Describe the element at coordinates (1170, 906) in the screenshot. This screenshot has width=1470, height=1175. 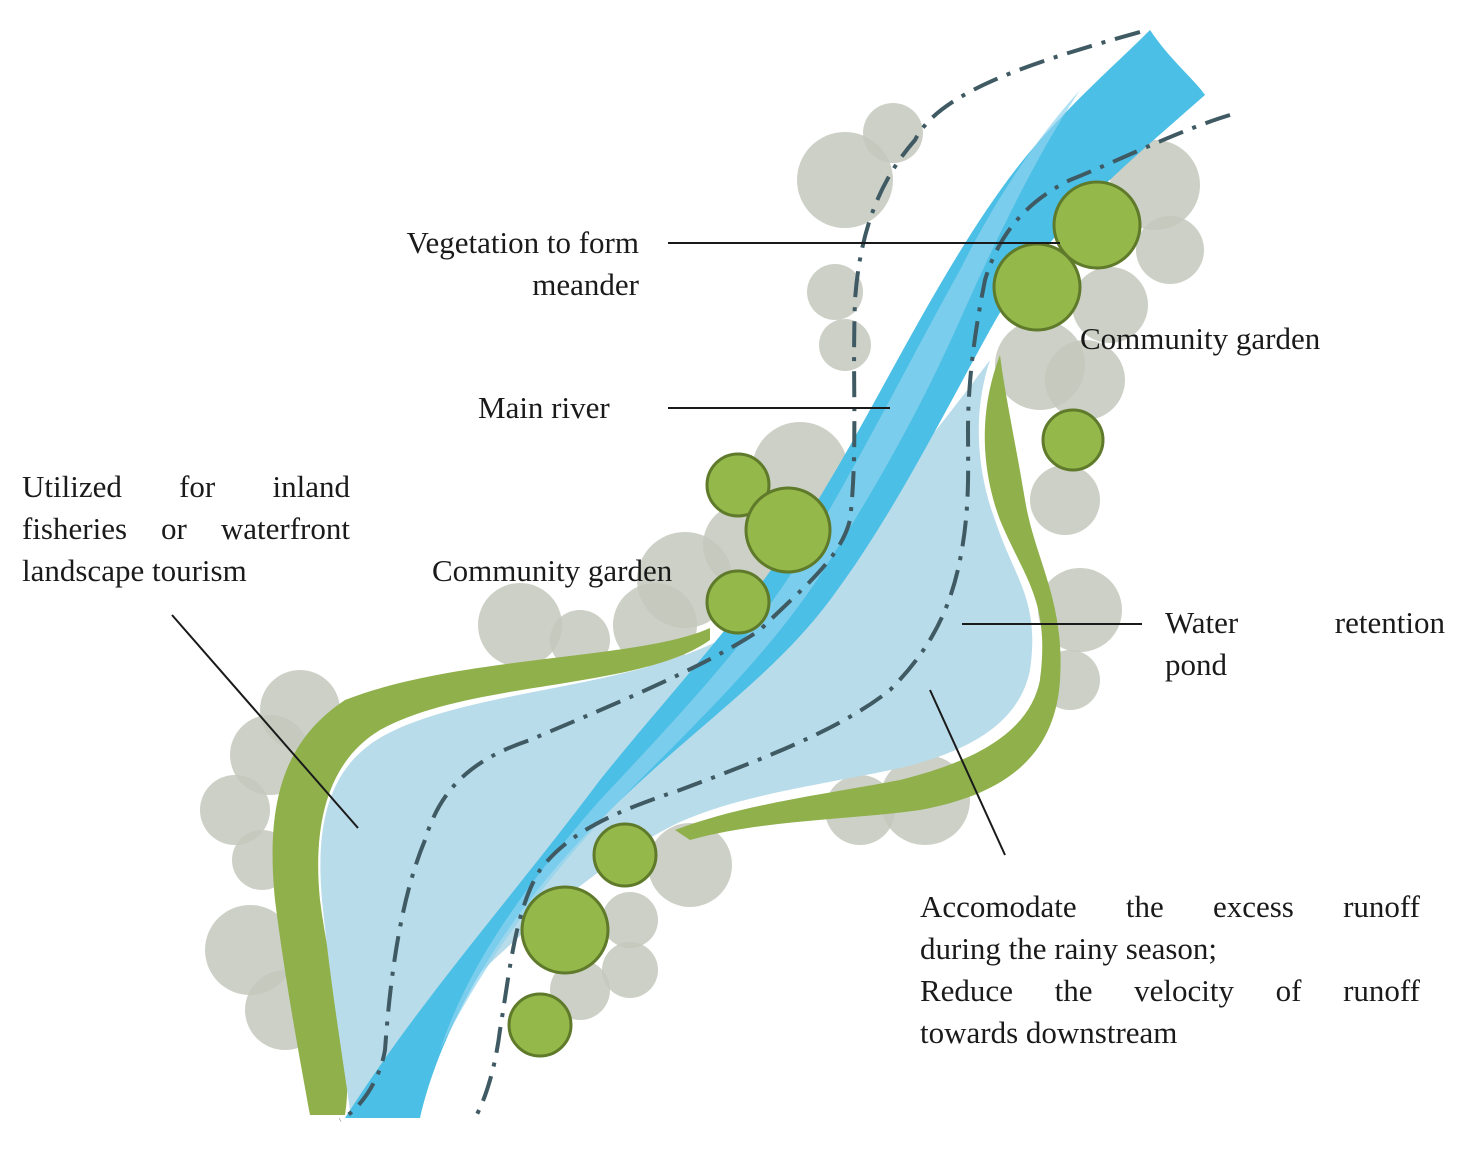
I see `accomodate-label-line-1: Accomodate the excess runoff` at that location.